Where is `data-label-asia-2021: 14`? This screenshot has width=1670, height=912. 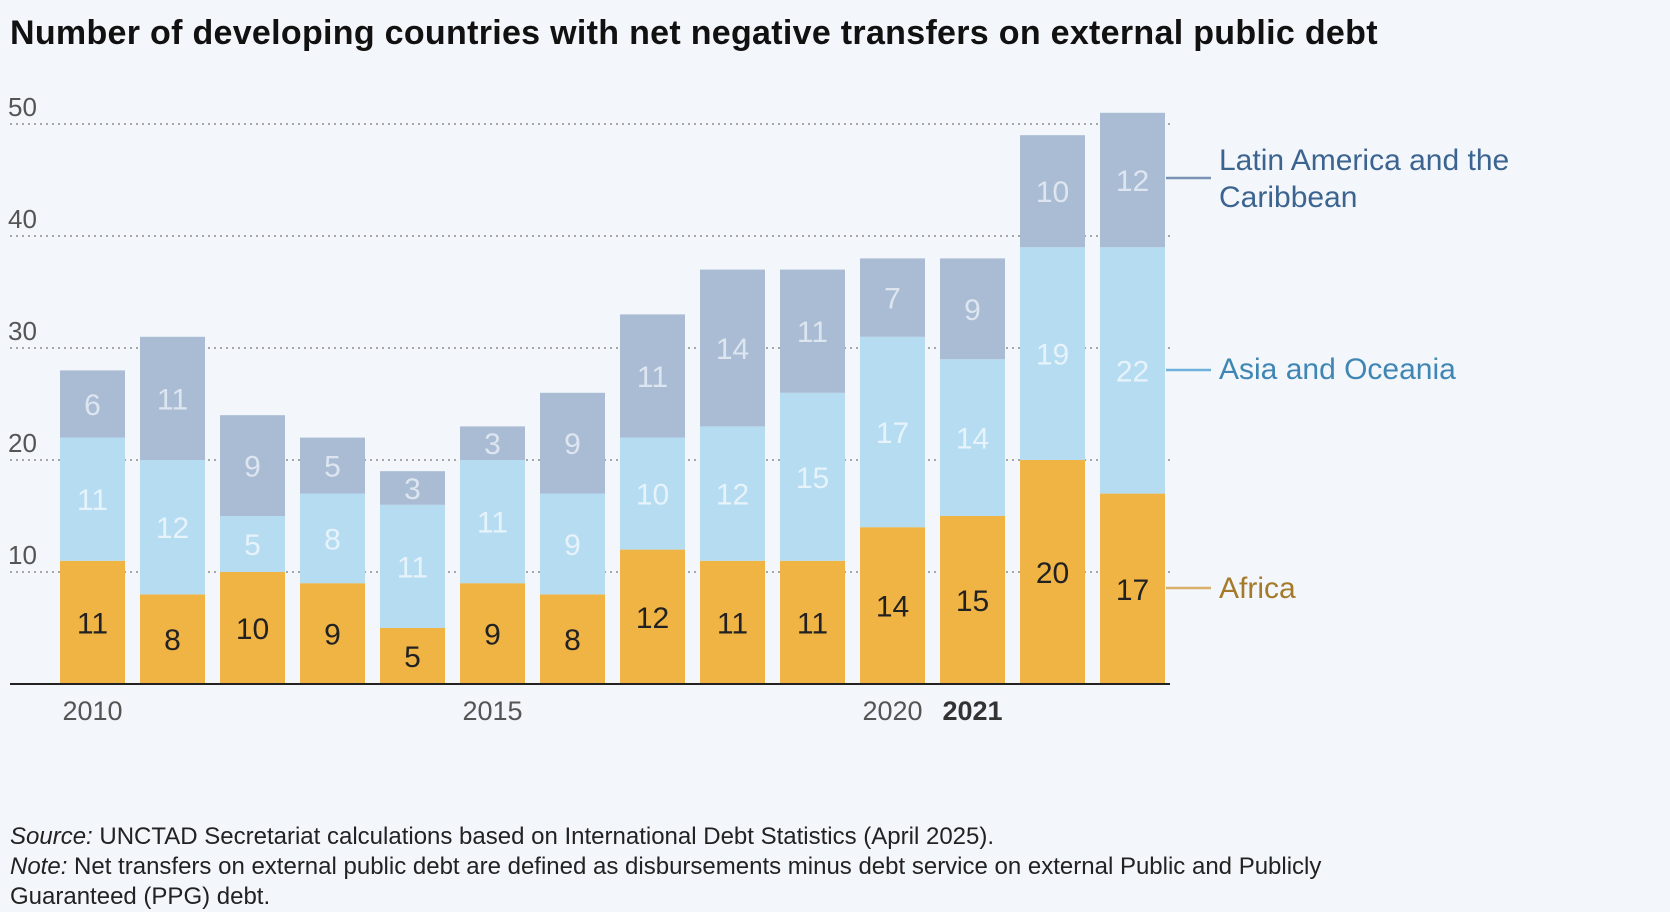 data-label-asia-2021: 14 is located at coordinates (972, 439).